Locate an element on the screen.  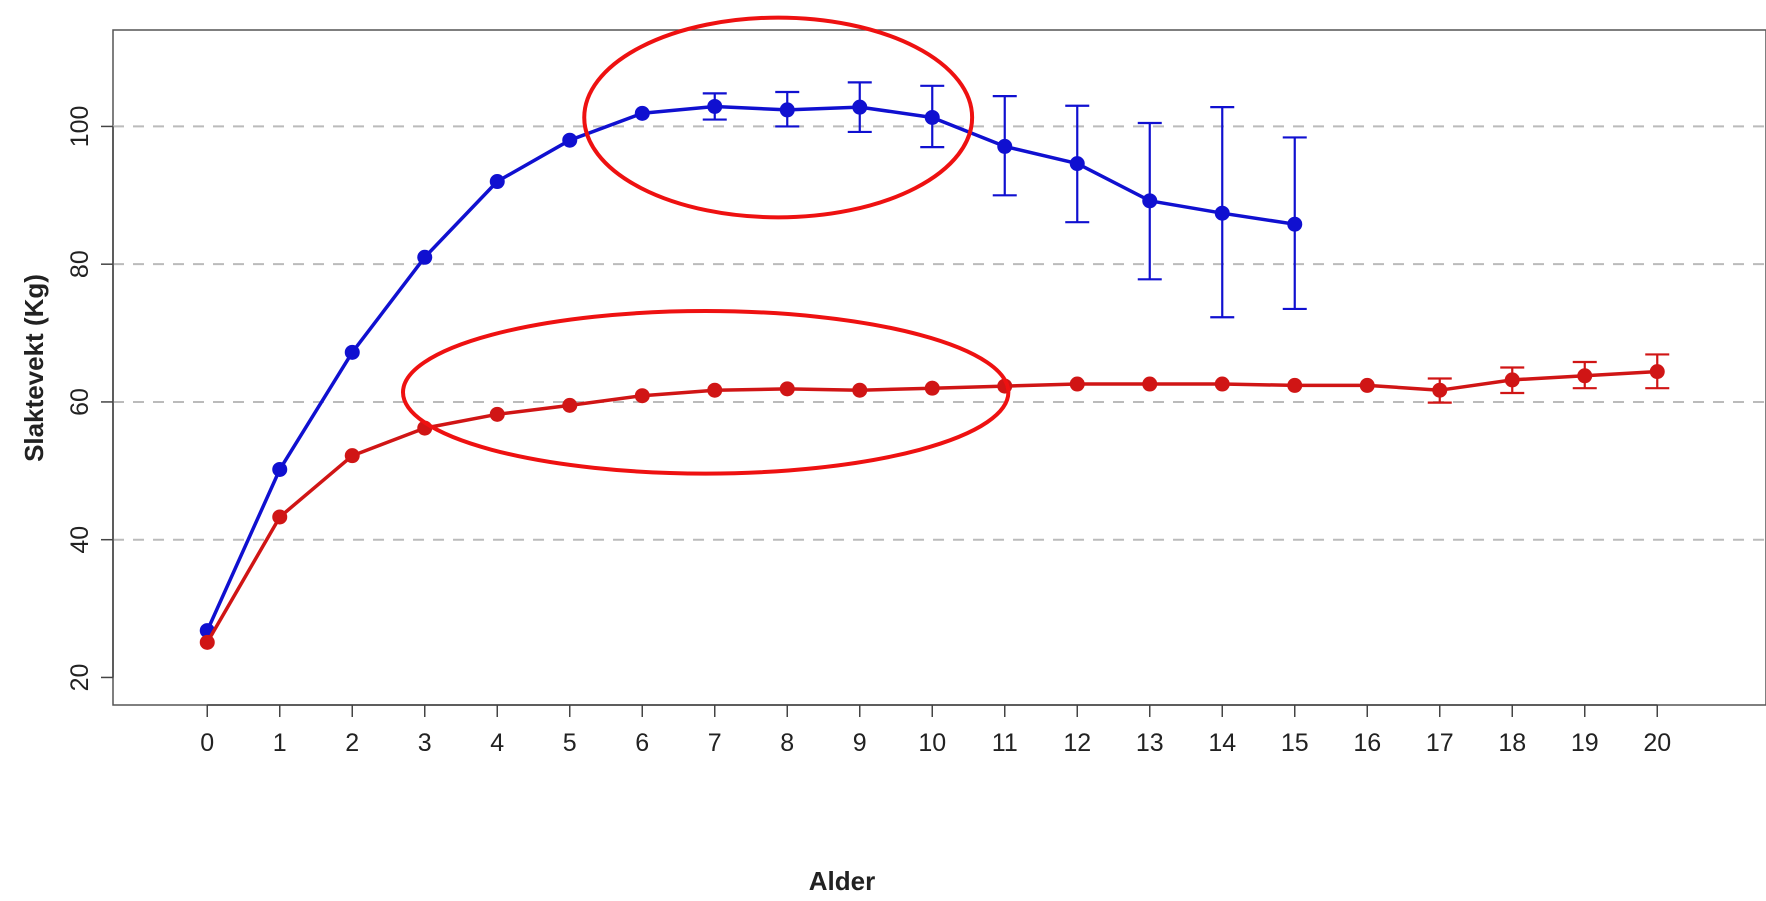
y-axis: 20 40 60 80 100 is located at coordinates (90, 399).